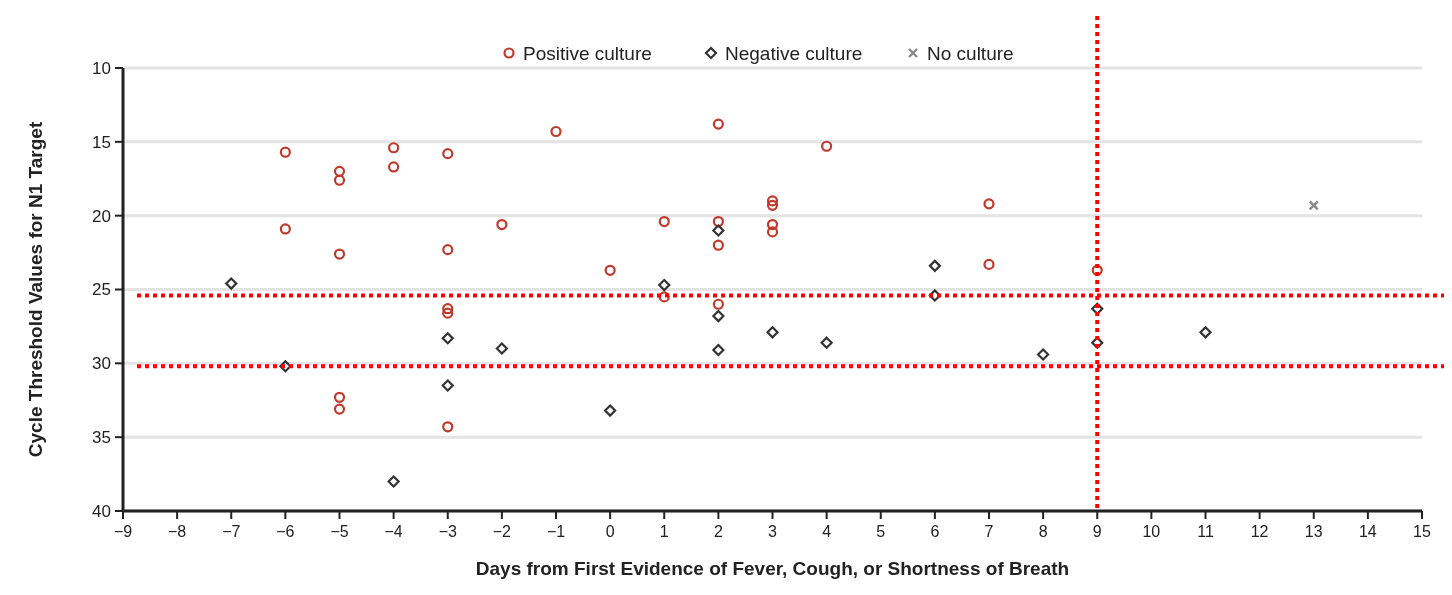 The image size is (1452, 595). I want to click on x-tick-label: 10, so click(1151, 531).